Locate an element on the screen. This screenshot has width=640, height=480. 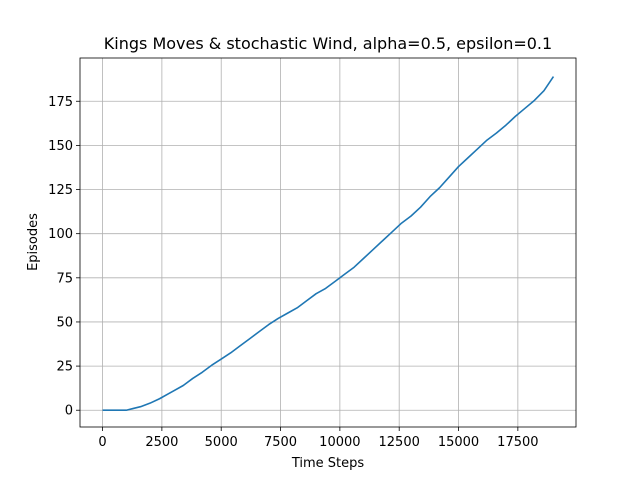
x-tick-label: 0 is located at coordinates (102, 442).